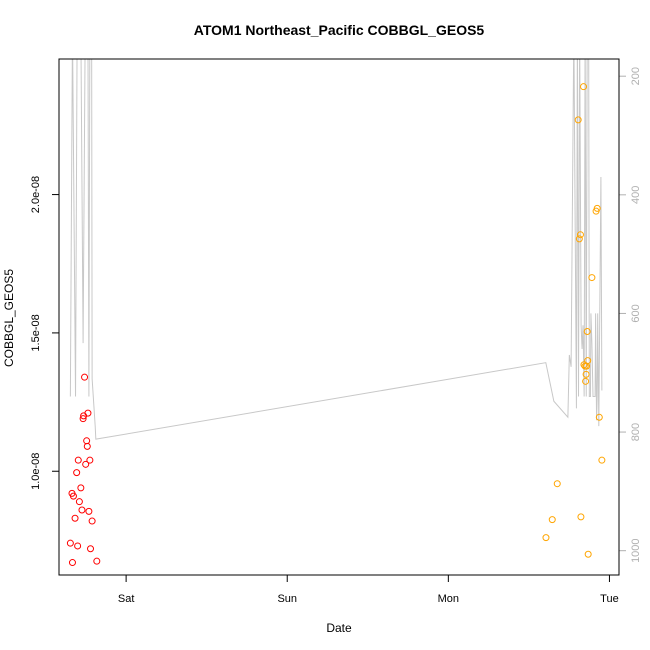 This screenshot has height=650, width=650. What do you see at coordinates (609, 599) in the screenshot?
I see `x-tick-label: Tue` at bounding box center [609, 599].